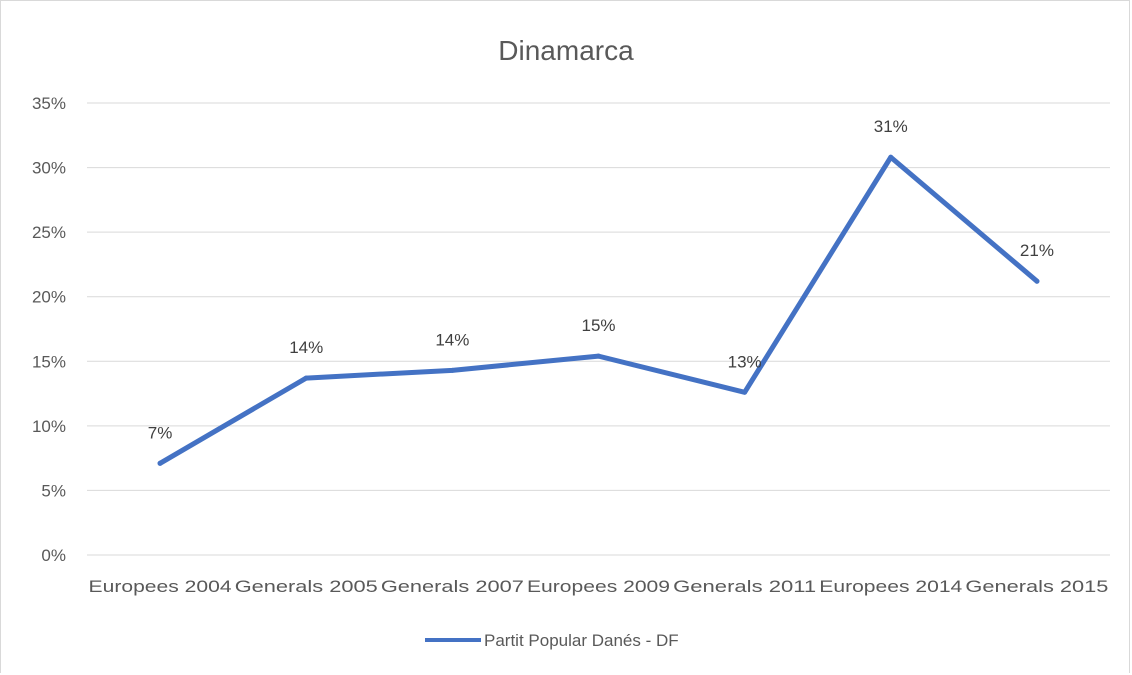  Describe the element at coordinates (49, 297) in the screenshot. I see `y-tick-label: 20%` at that location.